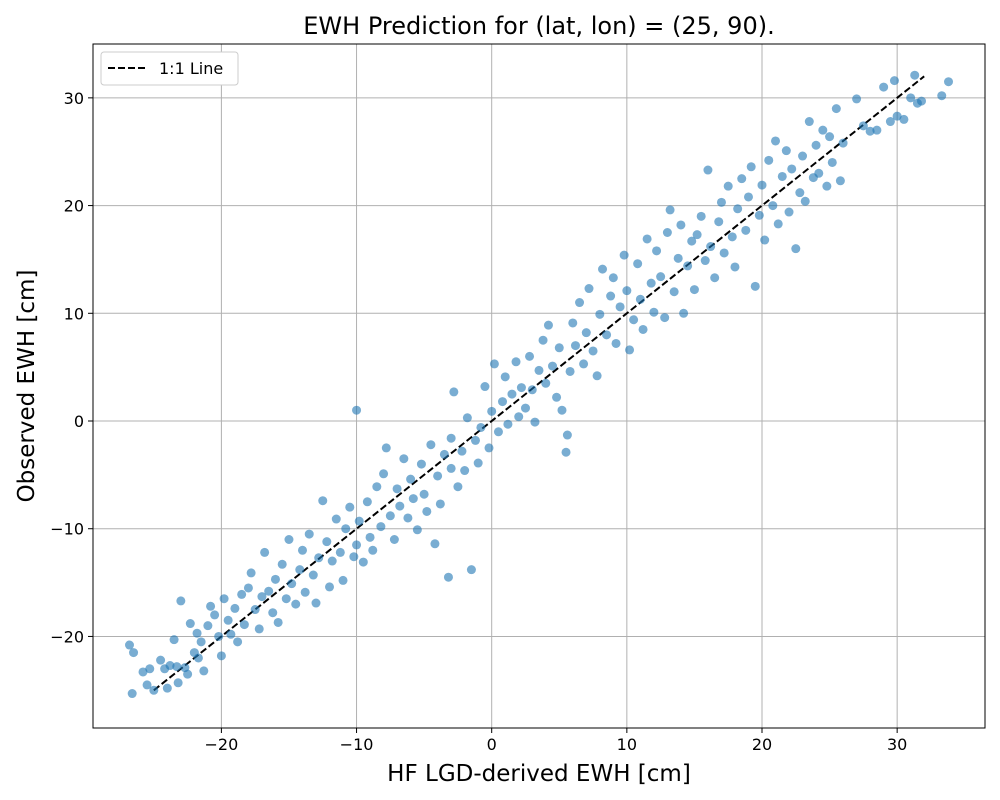 This screenshot has width=1000, height=800. I want to click on y-tick-label: 30, so click(74, 98).